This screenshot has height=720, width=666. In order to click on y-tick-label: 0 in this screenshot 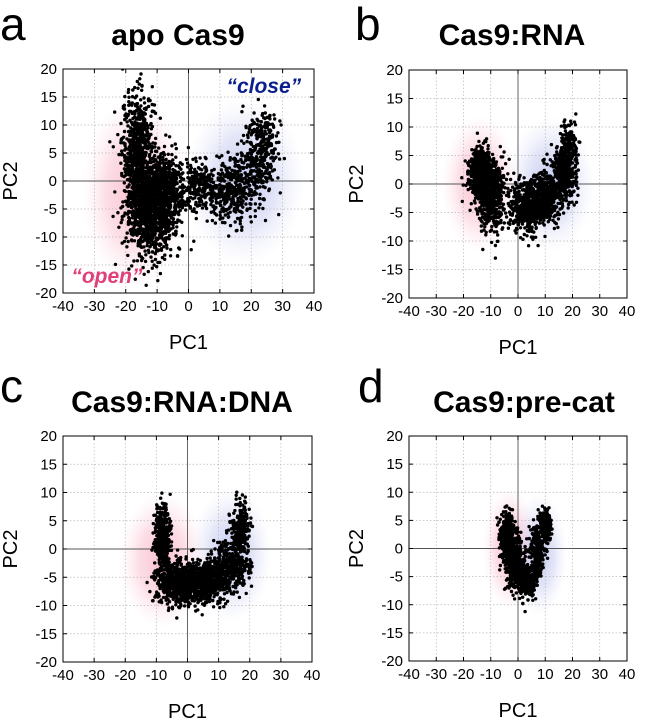, I will do `click(53, 181)`.